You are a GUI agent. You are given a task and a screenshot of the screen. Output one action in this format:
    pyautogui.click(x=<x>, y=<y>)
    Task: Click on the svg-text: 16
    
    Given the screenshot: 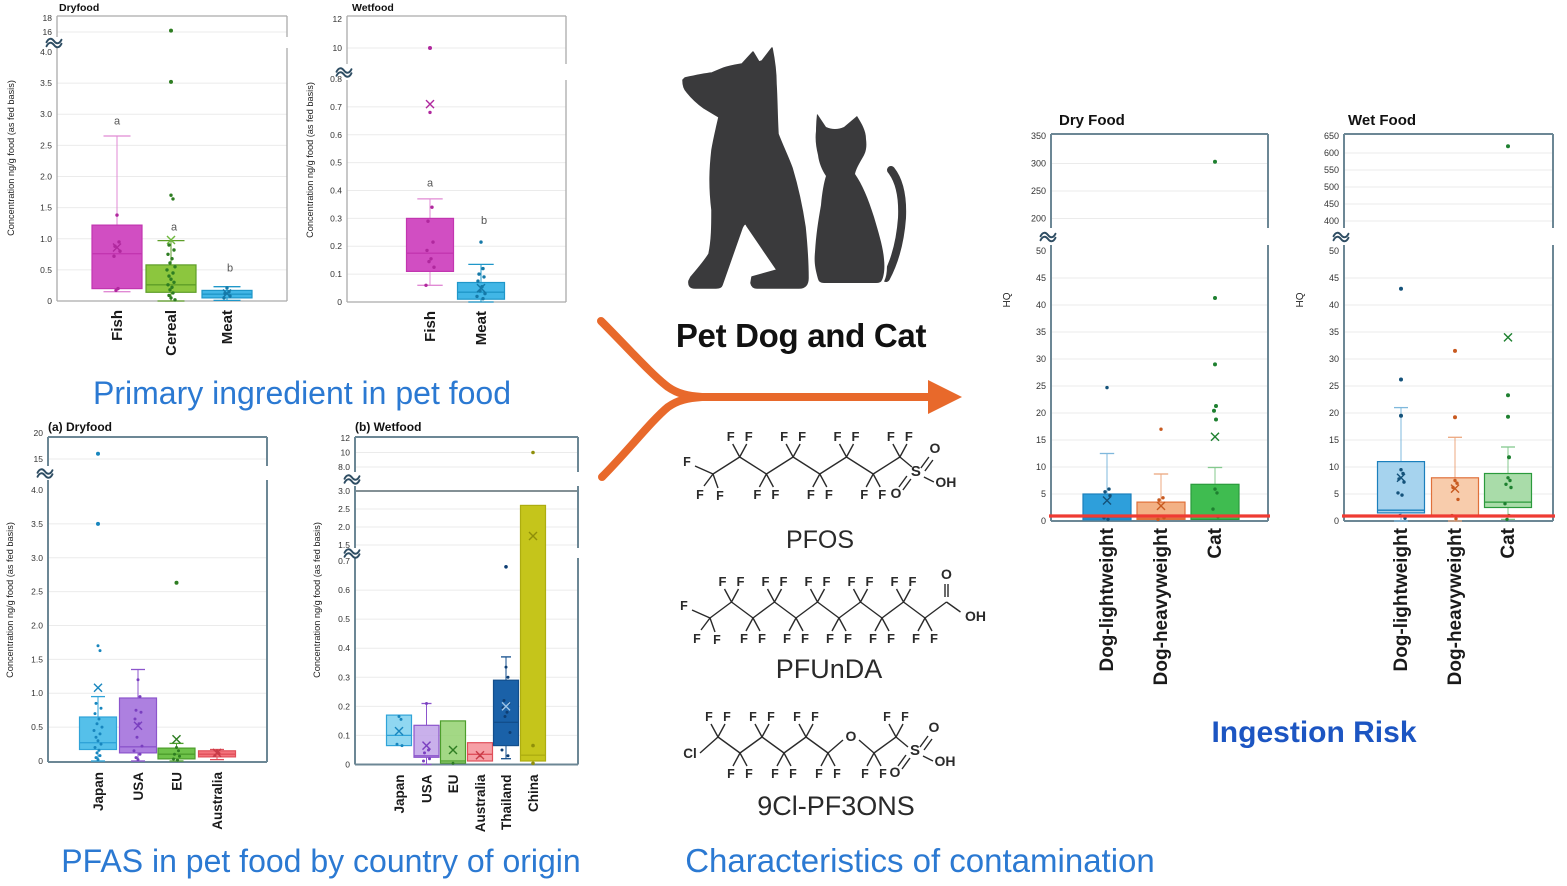 What is the action you would take?
    pyautogui.click(x=48, y=32)
    